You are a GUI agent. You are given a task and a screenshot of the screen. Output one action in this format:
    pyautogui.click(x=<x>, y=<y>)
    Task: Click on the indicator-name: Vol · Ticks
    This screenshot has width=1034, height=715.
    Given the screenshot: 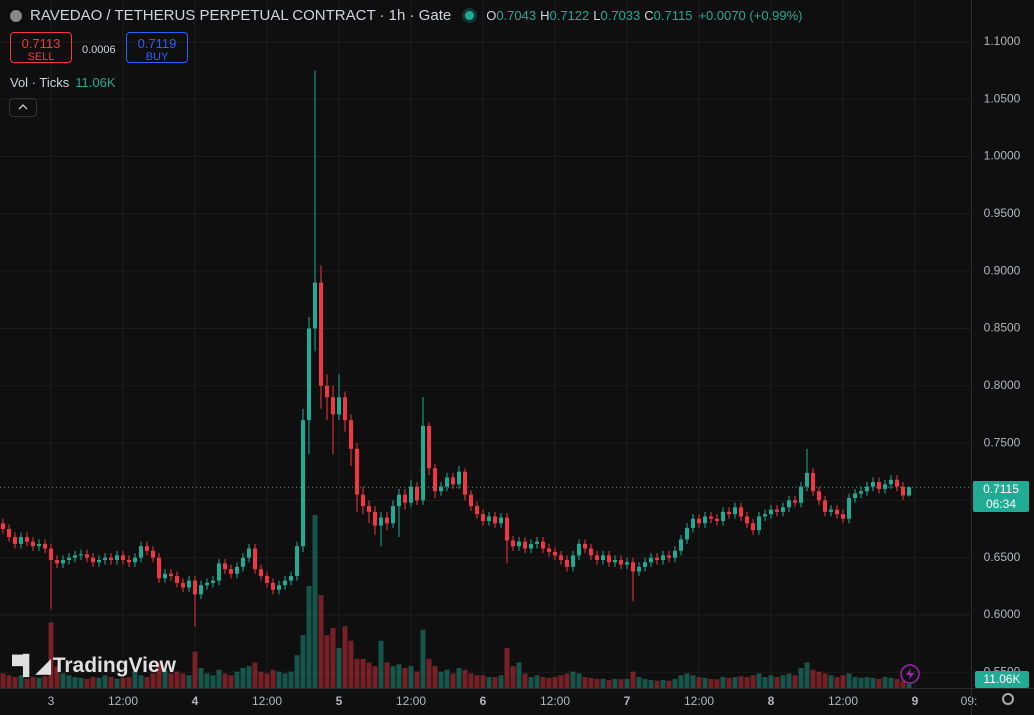 What is the action you would take?
    pyautogui.click(x=40, y=82)
    